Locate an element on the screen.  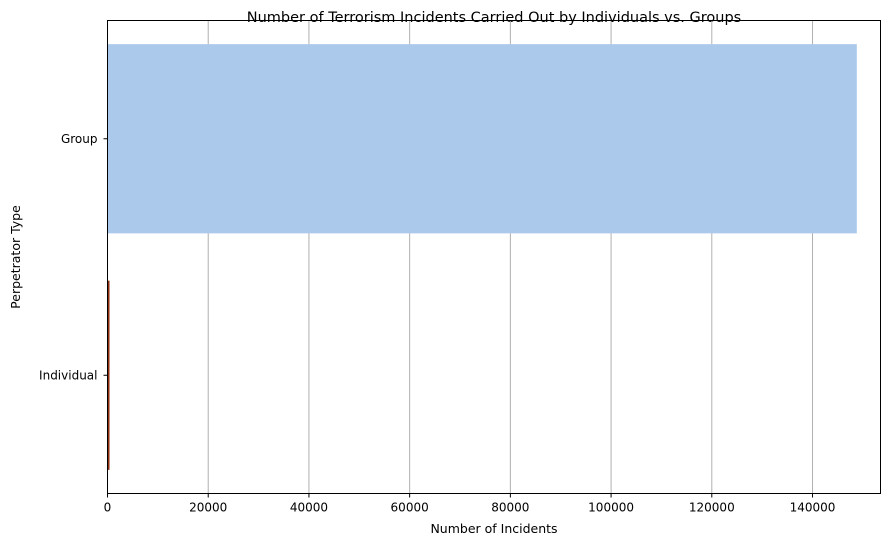
x-axis-ticks: 0 20000 40000 60000 80000 100000 120000 140000 is located at coordinates (470, 504).